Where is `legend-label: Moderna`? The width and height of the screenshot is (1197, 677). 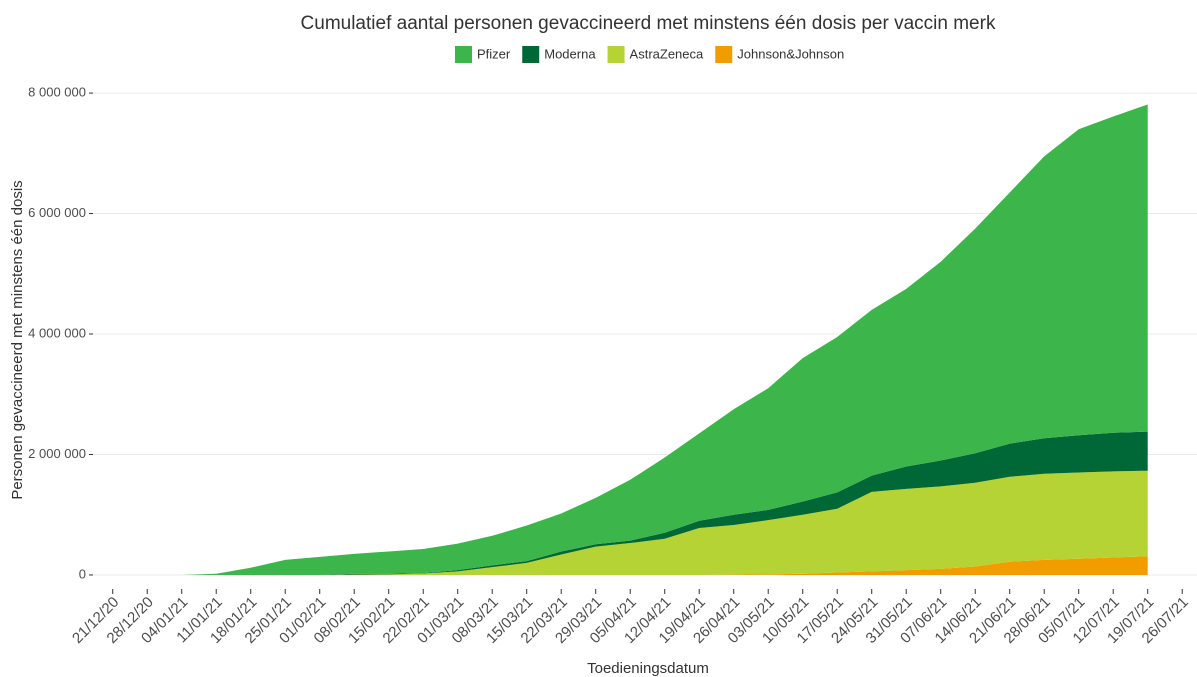 legend-label: Moderna is located at coordinates (570, 53).